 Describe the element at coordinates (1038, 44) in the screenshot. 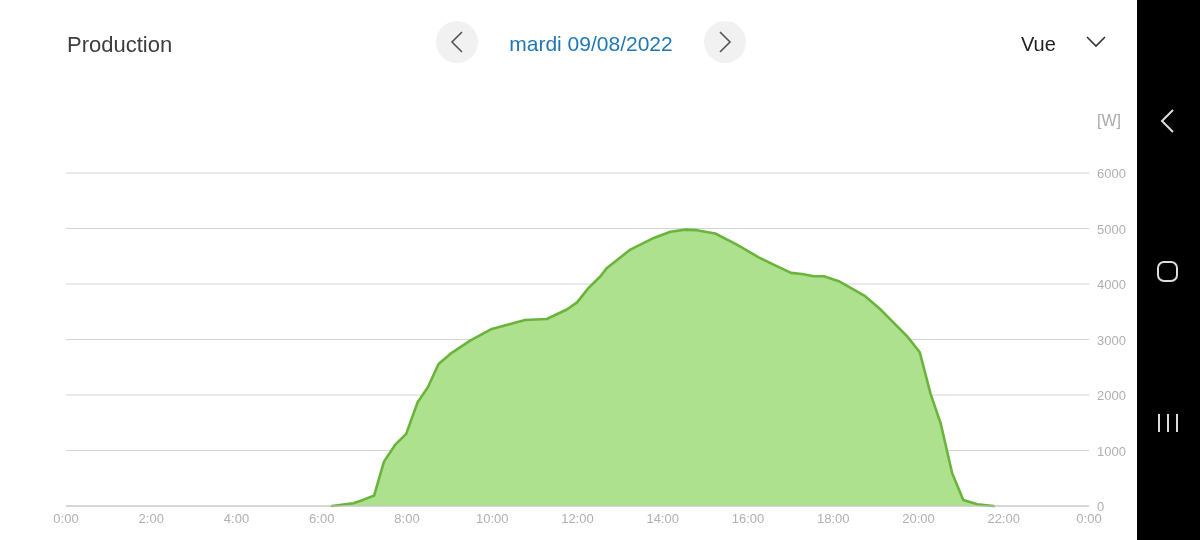

I see `text: Vue` at that location.